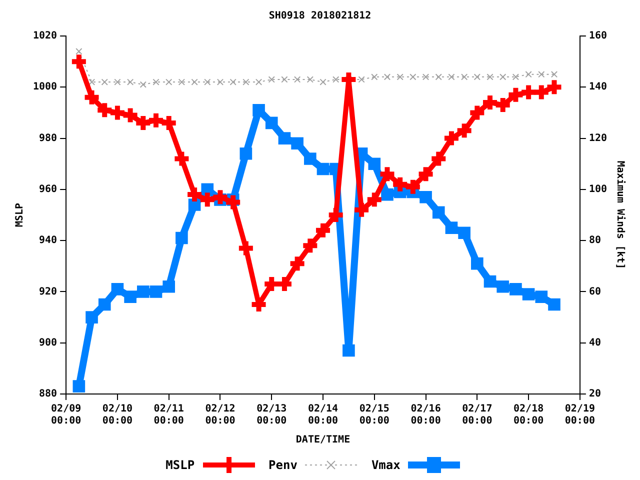  Describe the element at coordinates (45, 87) in the screenshot. I see `y-tick-label: 1000` at that location.